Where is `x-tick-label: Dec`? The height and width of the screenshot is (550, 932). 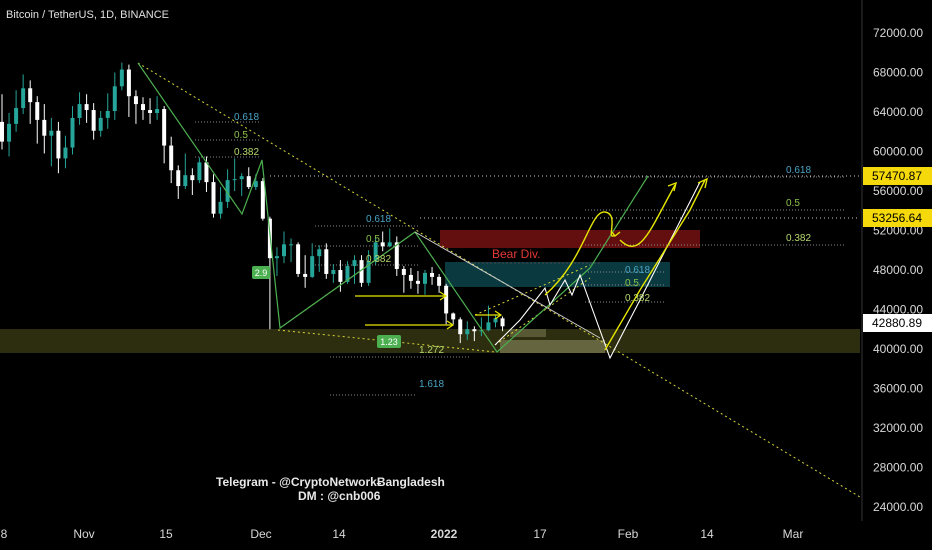
x-tick-label: Dec is located at coordinates (260, 534).